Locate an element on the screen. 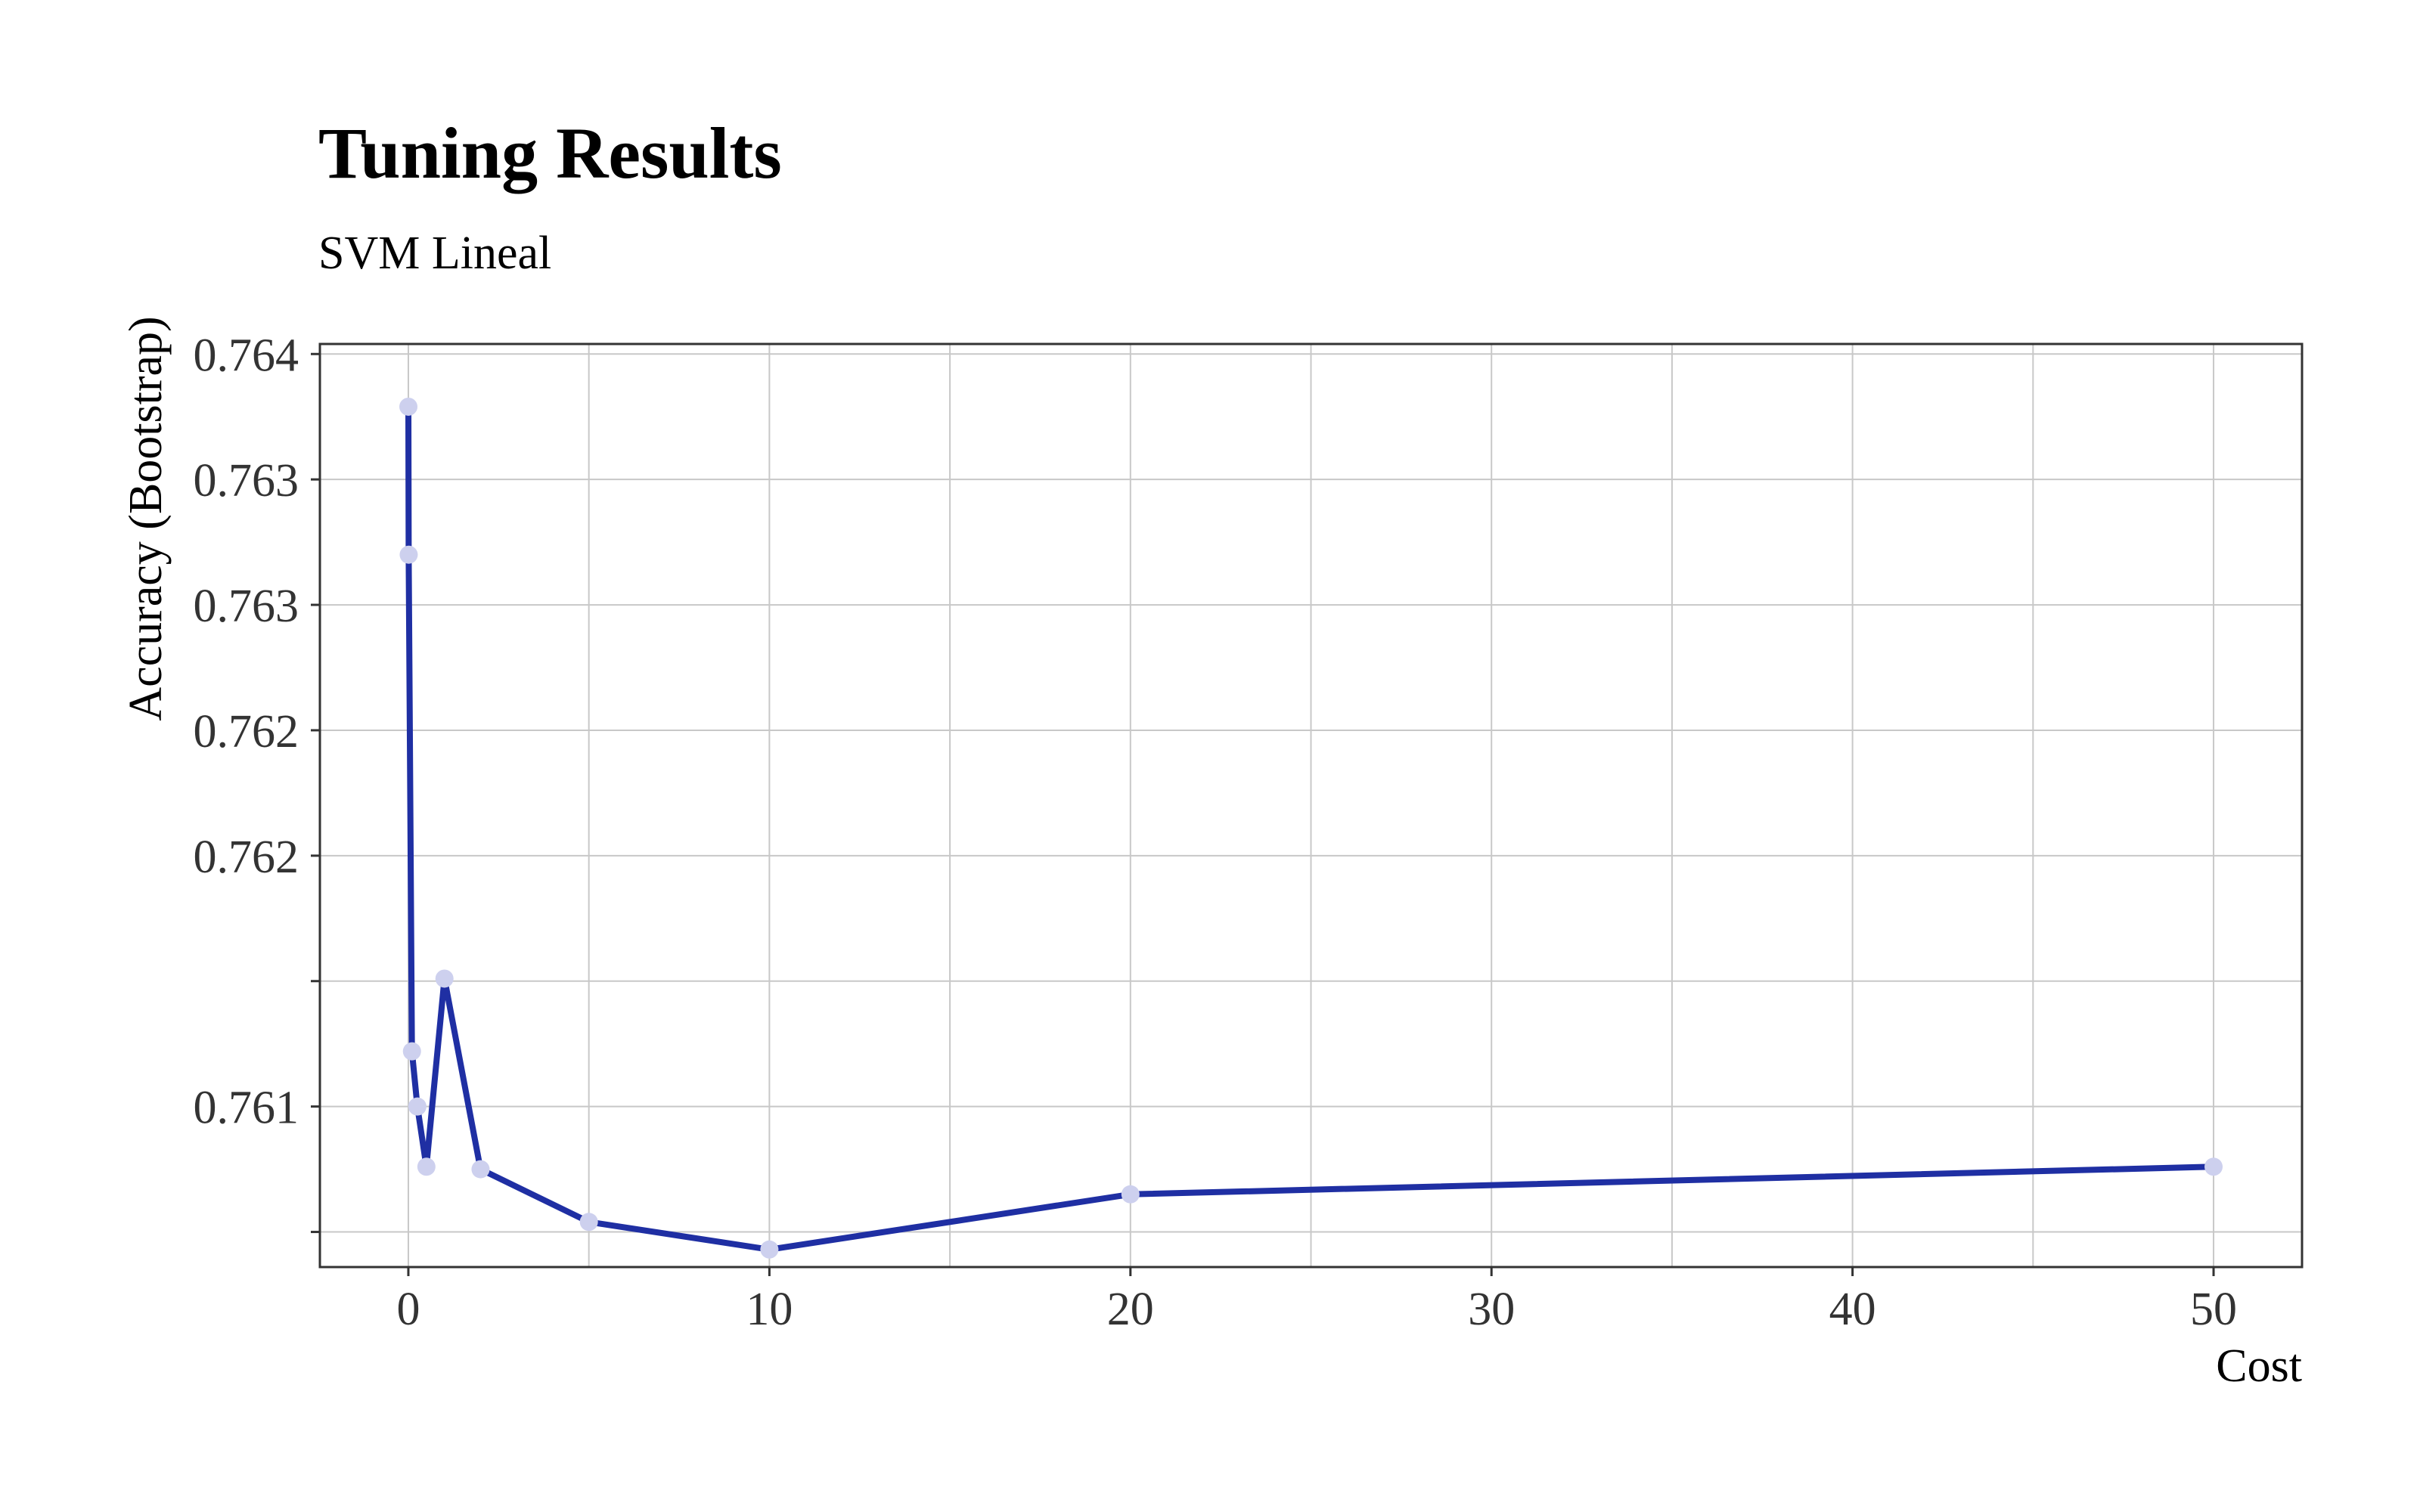  x-tick-label: 50 is located at coordinates (2213, 1309).